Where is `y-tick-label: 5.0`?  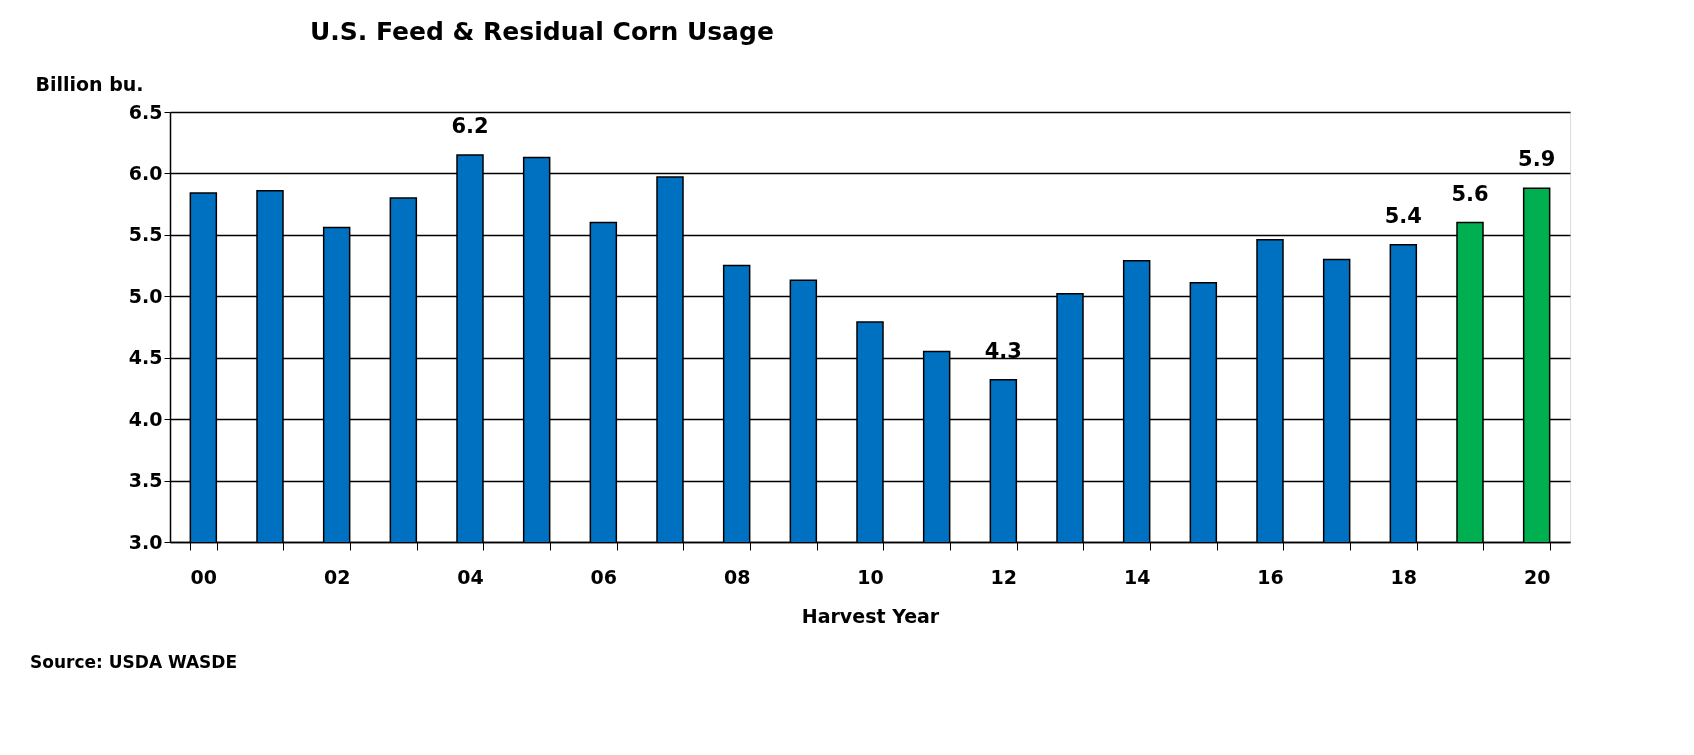
y-tick-label: 5.0 is located at coordinates (145, 295).